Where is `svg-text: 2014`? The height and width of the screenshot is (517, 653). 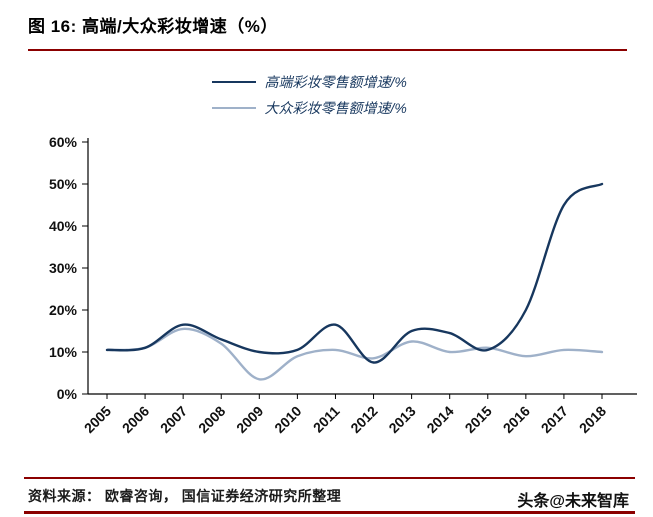 svg-text: 2014 is located at coordinates (439, 419).